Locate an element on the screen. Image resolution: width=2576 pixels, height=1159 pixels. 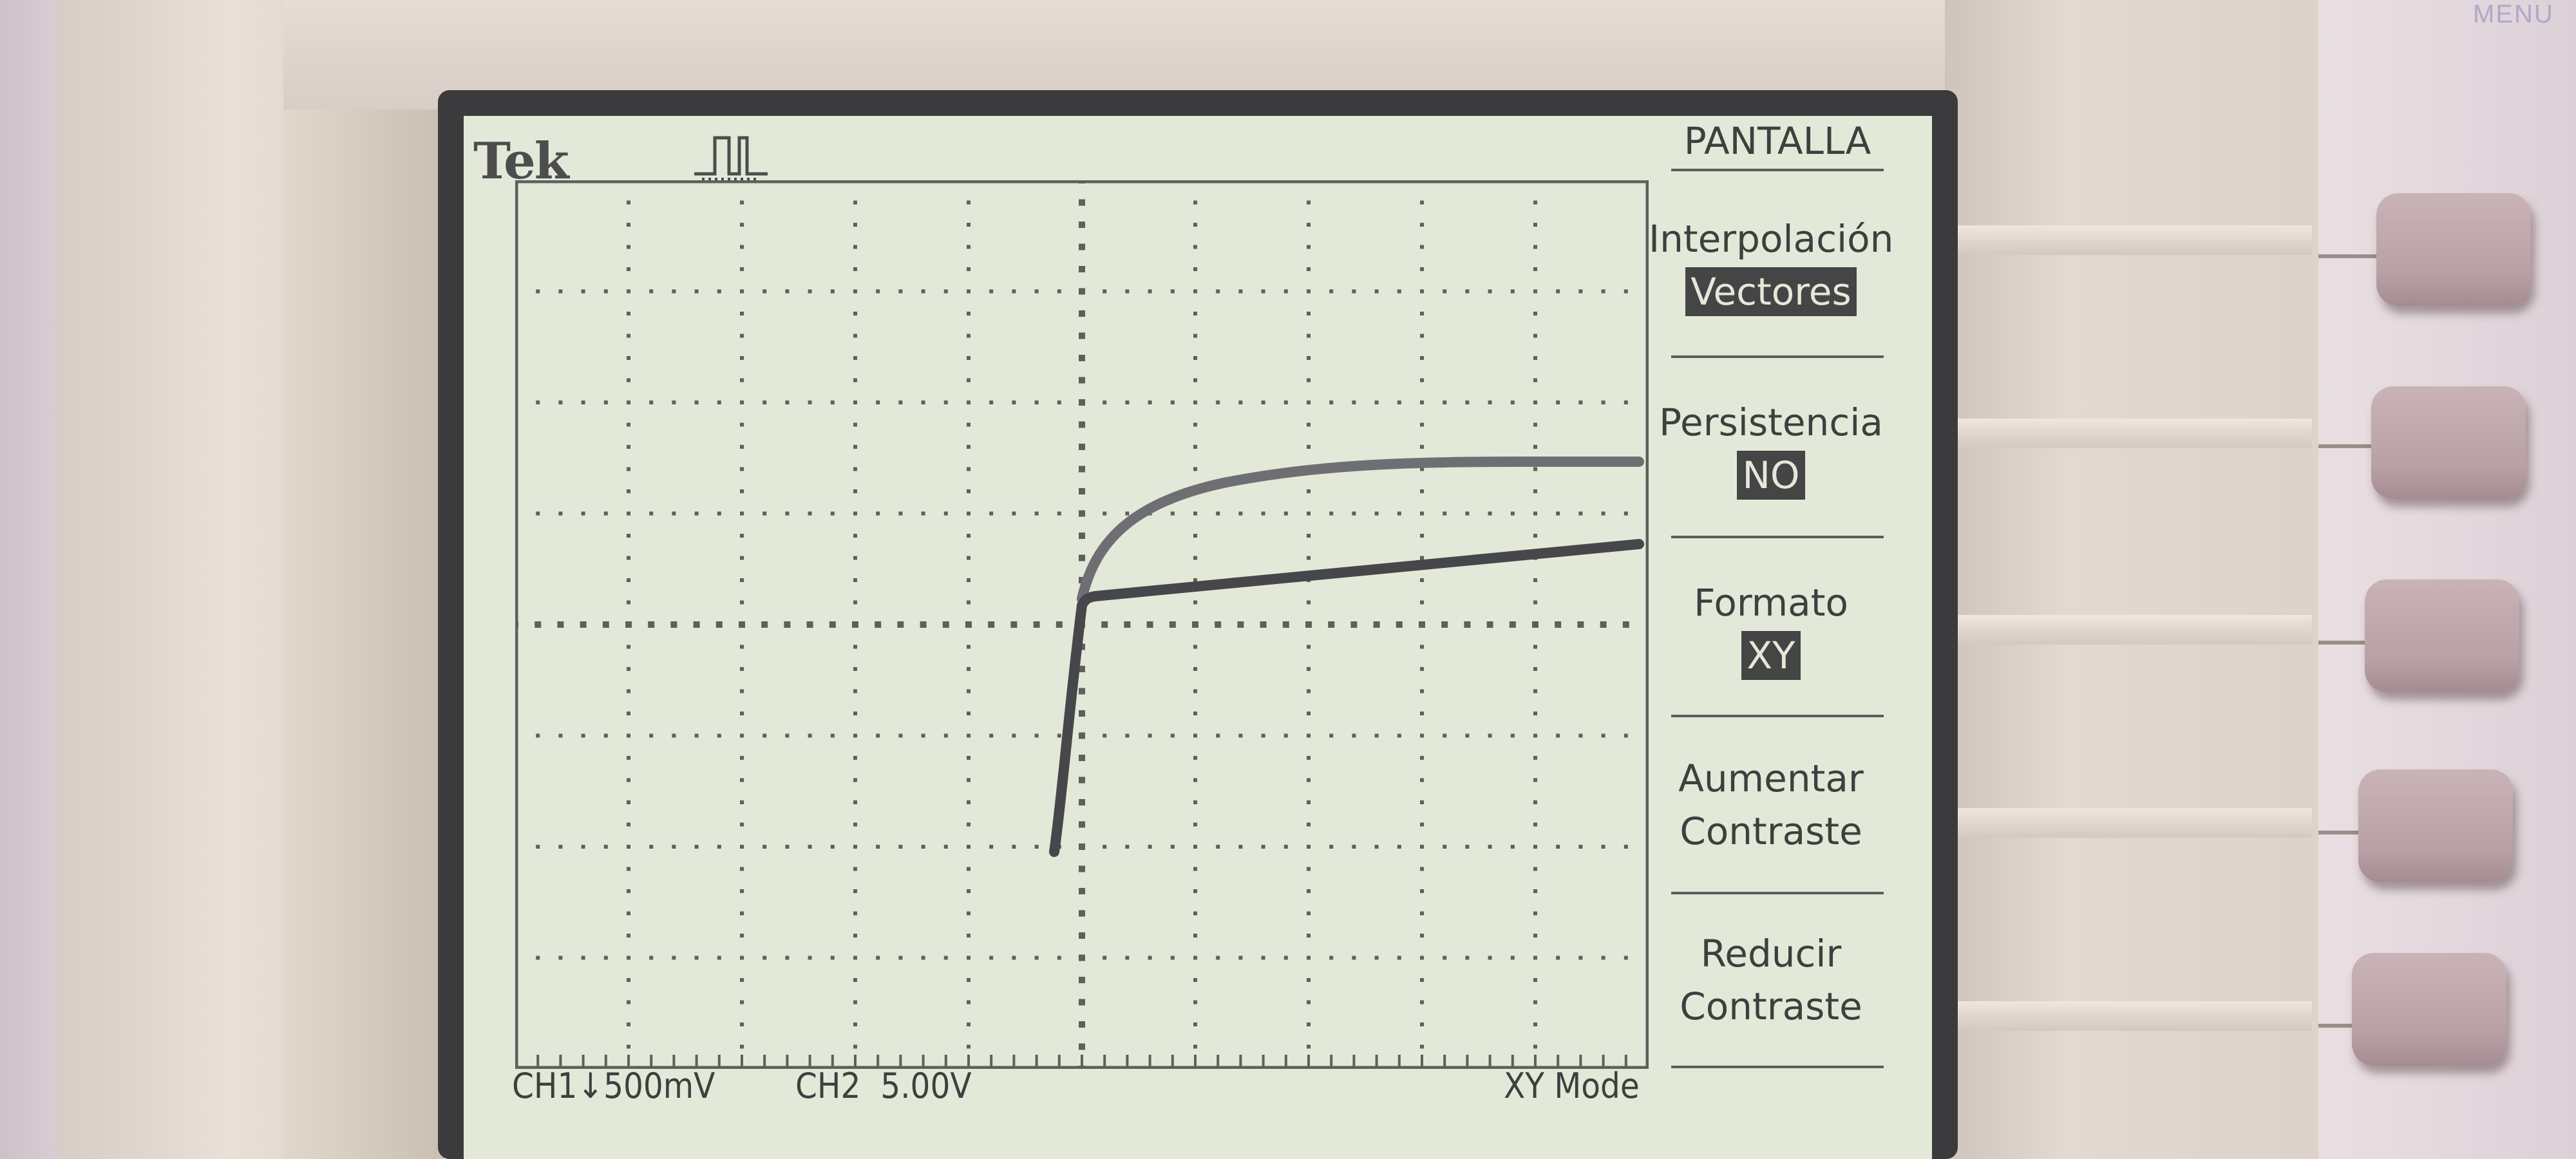
menu-item-increase-contrast: Aumentar Contraste is located at coordinates (1771, 805).